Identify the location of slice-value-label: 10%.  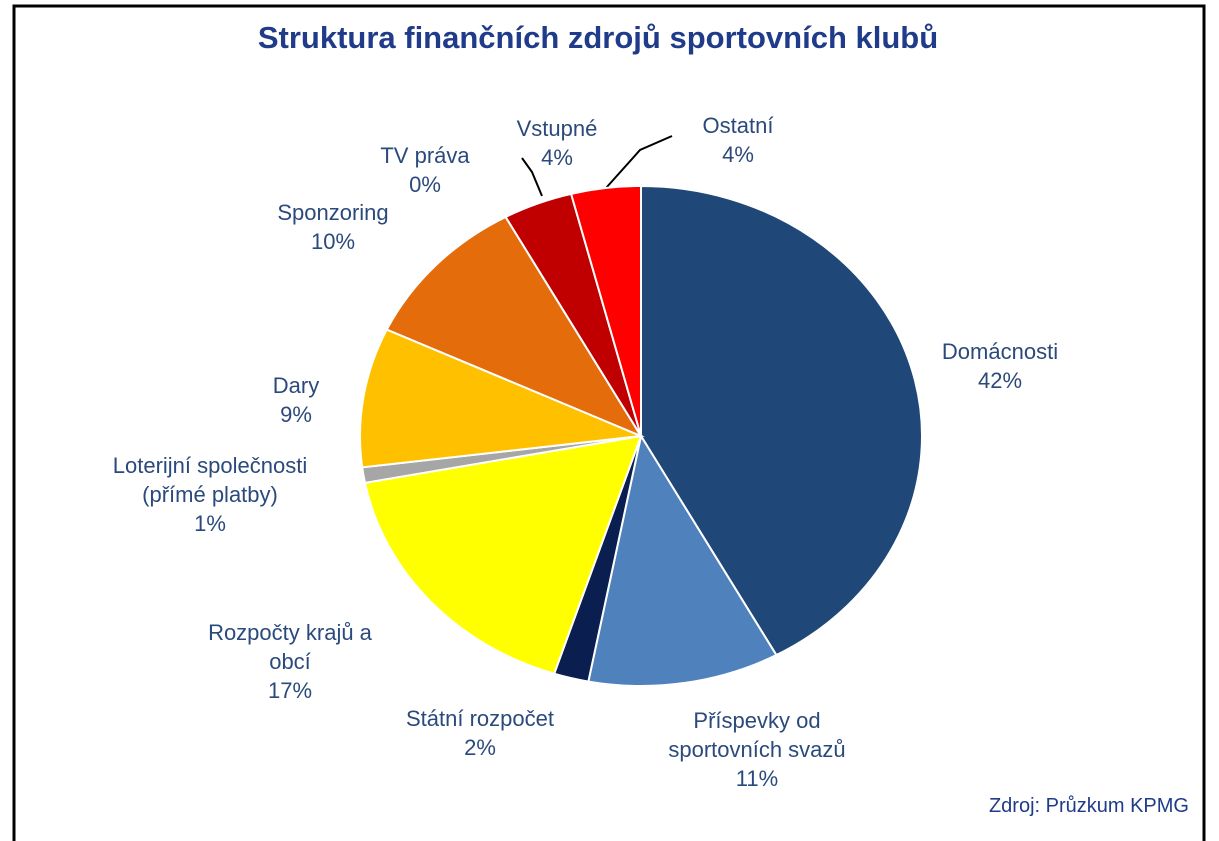
(333, 241).